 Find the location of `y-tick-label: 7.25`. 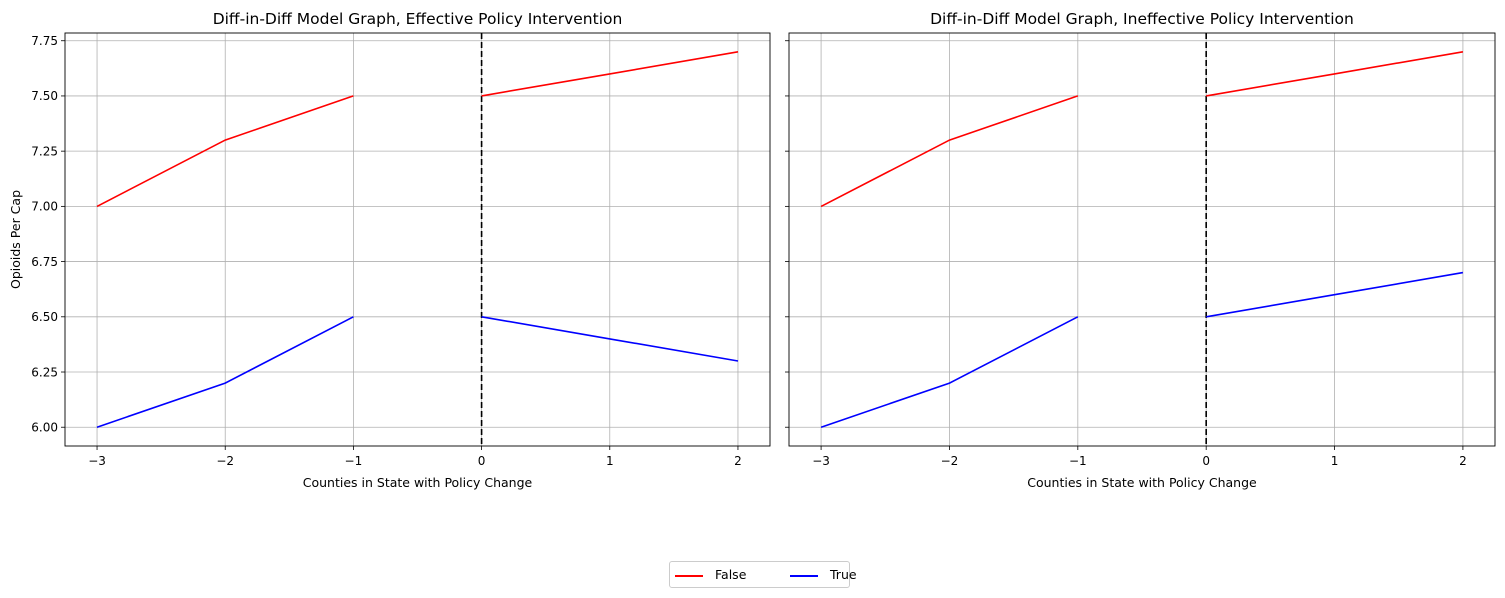

y-tick-label: 7.25 is located at coordinates (44, 151).